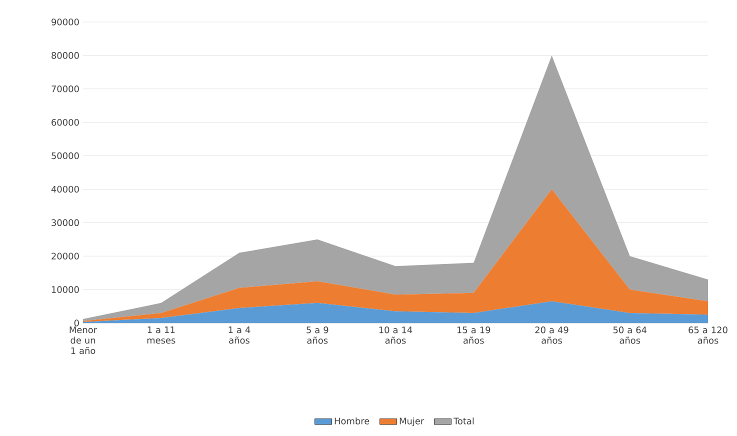 The image size is (737, 436). I want to click on y-tick-label: 30000, so click(65, 222).